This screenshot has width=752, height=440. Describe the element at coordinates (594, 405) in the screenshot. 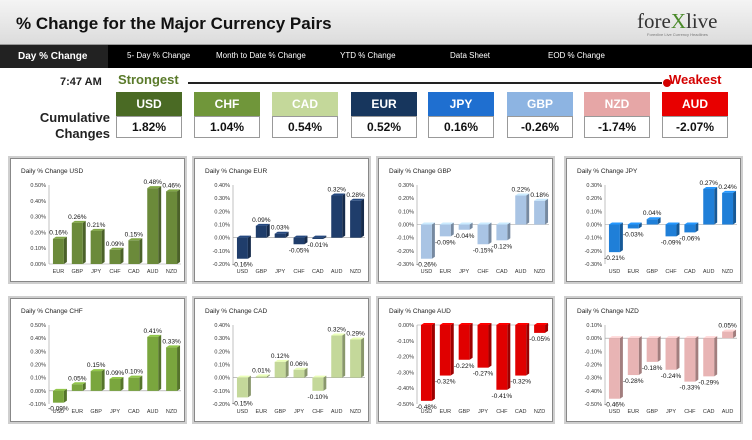

I see `y-tick-label: -0.50%` at that location.